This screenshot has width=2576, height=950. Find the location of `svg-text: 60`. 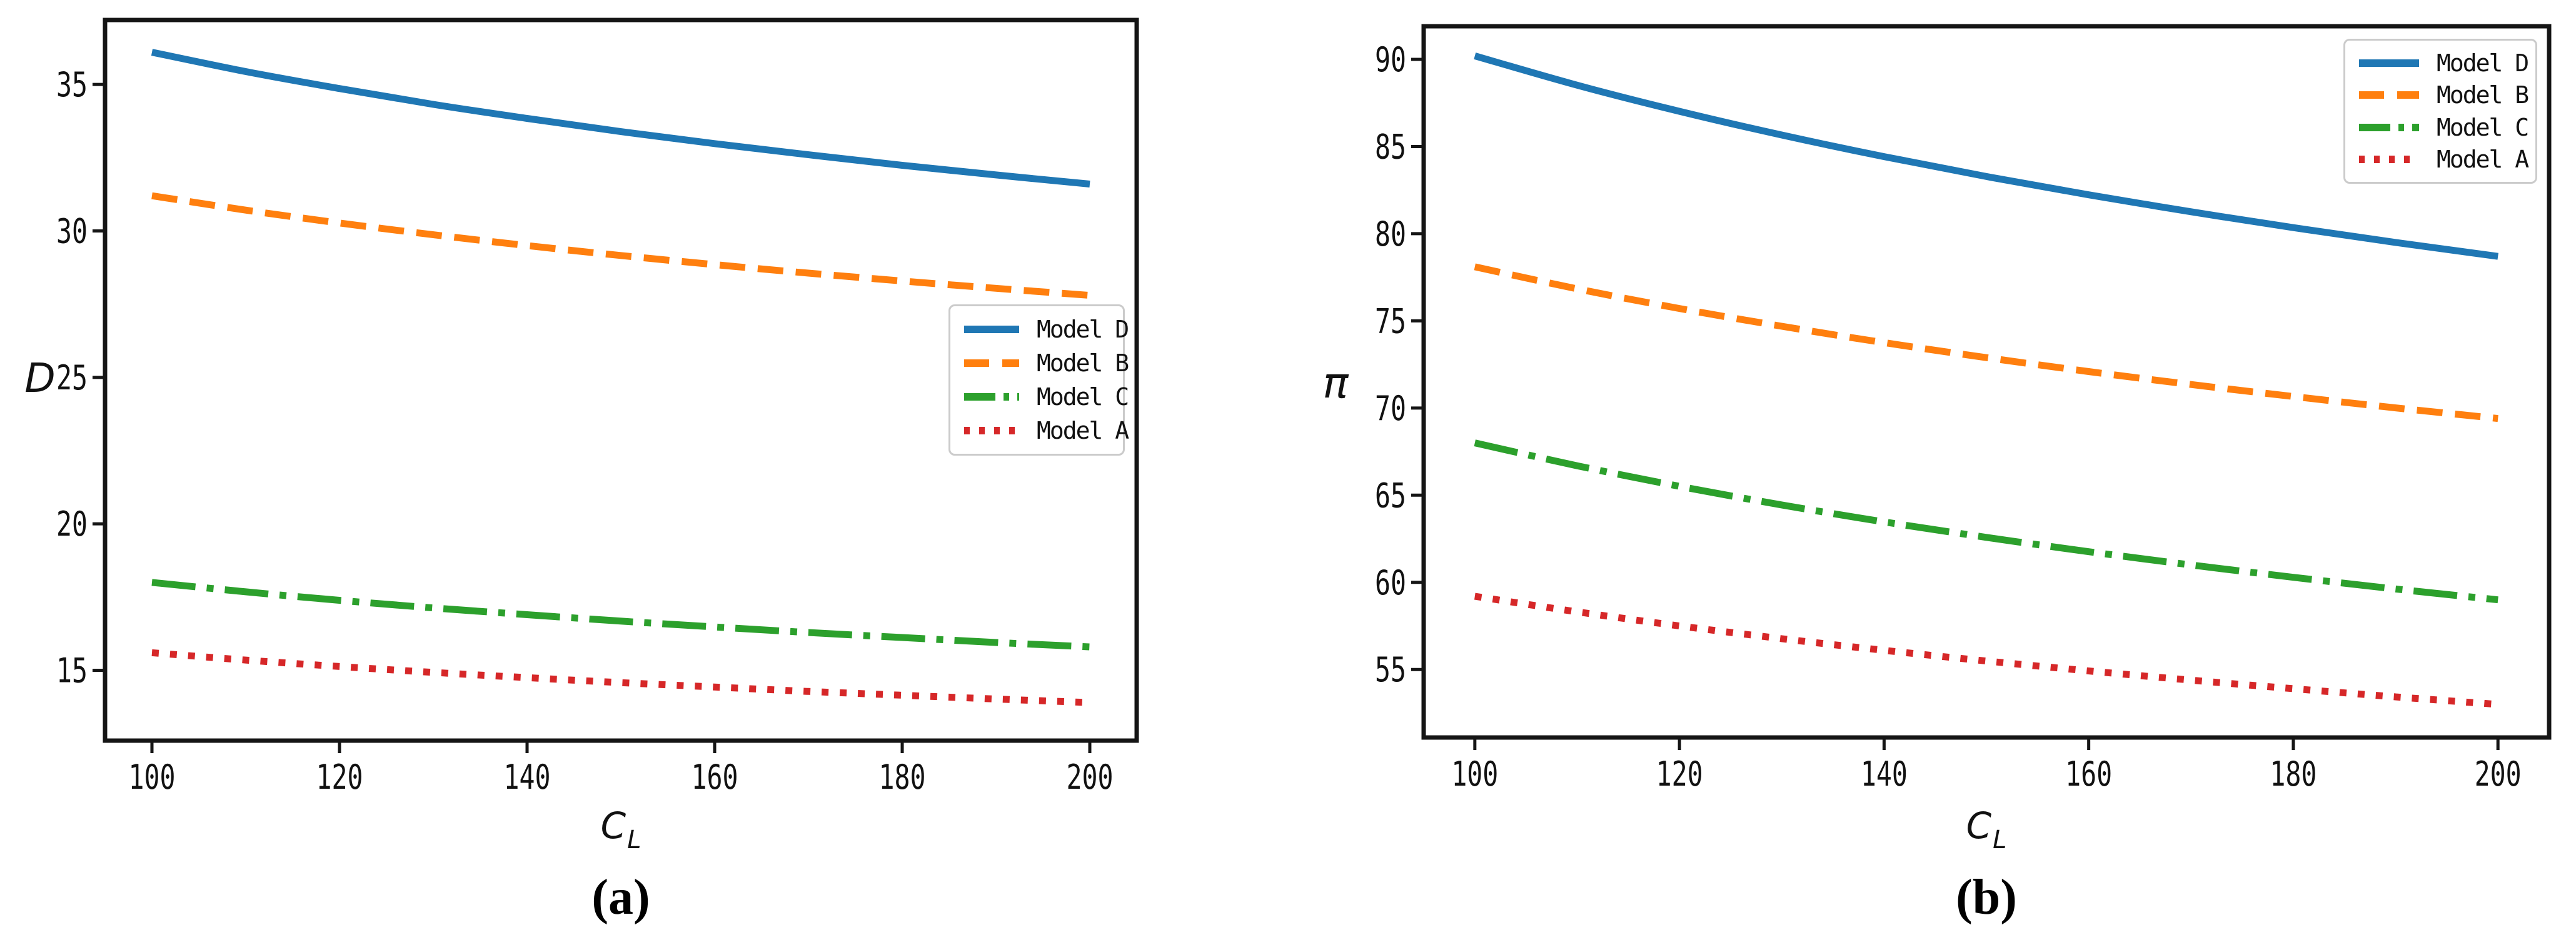

svg-text: 60 is located at coordinates (1390, 582).